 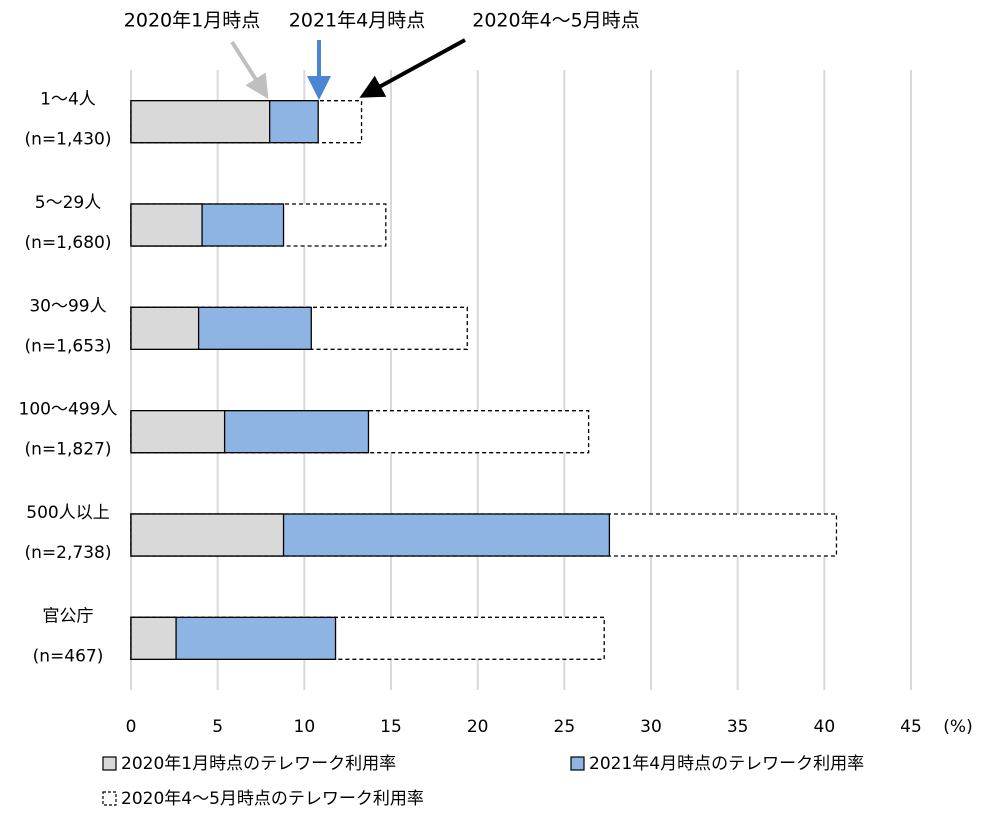 I want to click on x-tick-label: 10, so click(x=305, y=727).